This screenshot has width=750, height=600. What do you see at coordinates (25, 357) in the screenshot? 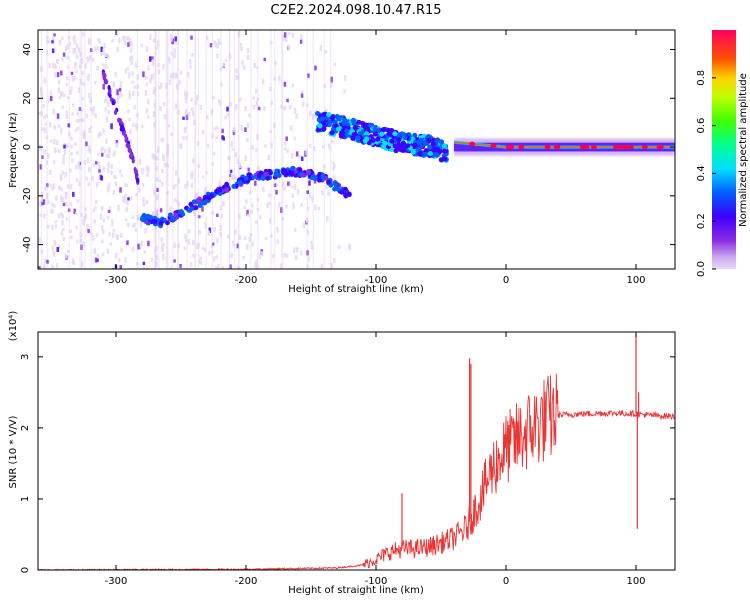
I see `snr-y-tick-label: 3` at bounding box center [25, 357].